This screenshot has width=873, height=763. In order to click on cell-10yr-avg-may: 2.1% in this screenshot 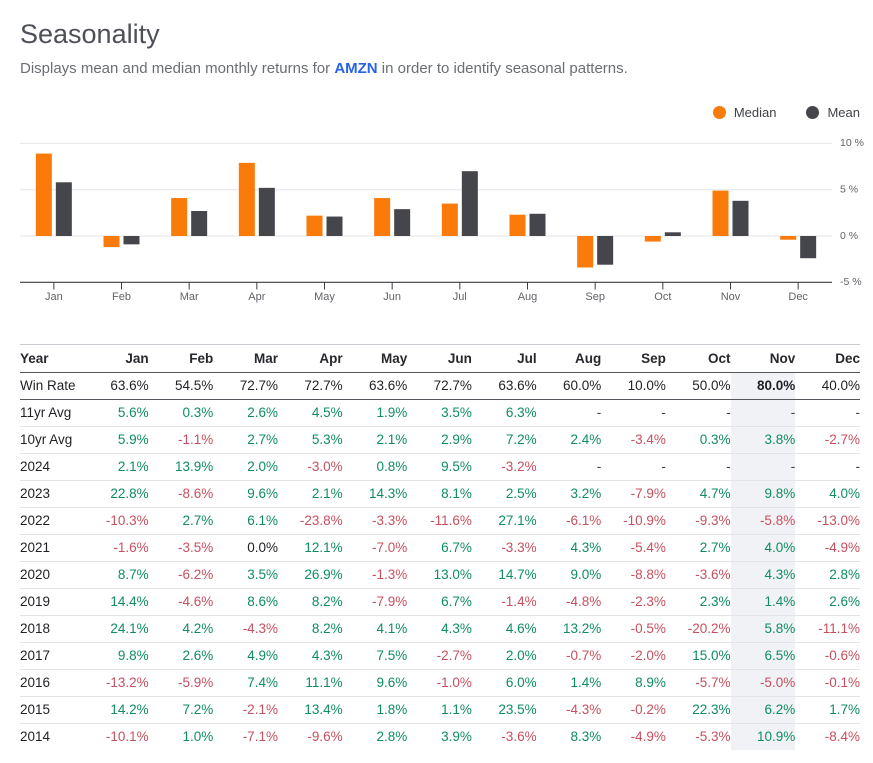, I will do `click(392, 440)`.